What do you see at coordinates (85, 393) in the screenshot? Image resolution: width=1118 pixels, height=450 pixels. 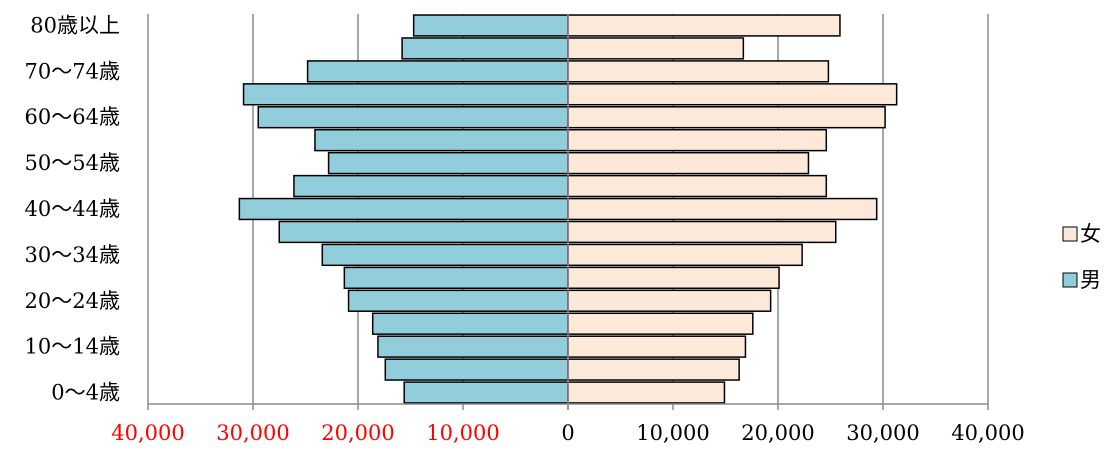 I see `y-tick-label: 0～4歳` at bounding box center [85, 393].